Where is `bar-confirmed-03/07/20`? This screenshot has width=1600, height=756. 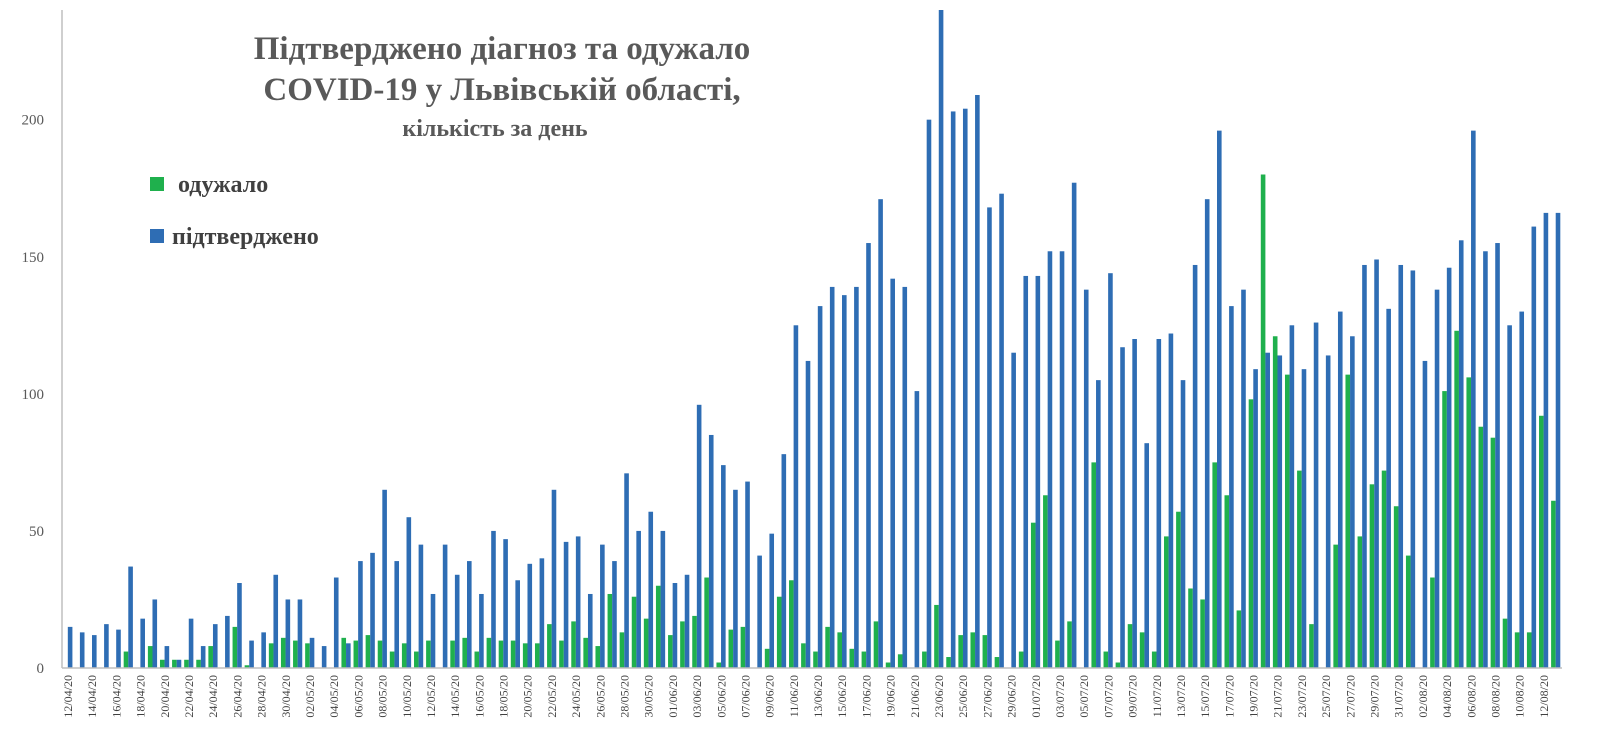
bar-confirmed-03/07/20 is located at coordinates (1062, 459).